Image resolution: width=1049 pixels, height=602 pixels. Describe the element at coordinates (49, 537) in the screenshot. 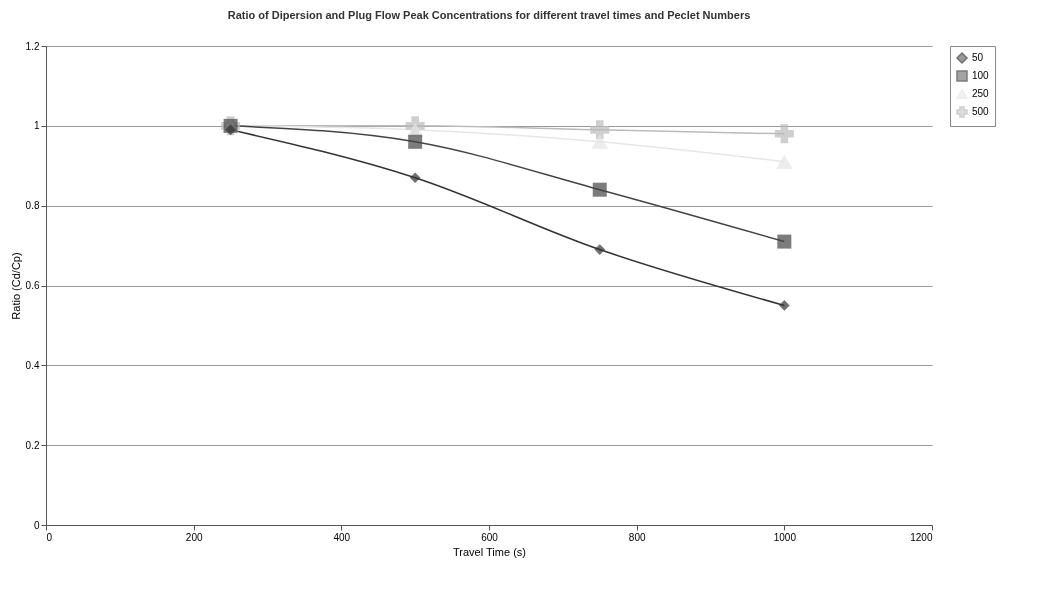

I see `x-tick-label: 0` at that location.